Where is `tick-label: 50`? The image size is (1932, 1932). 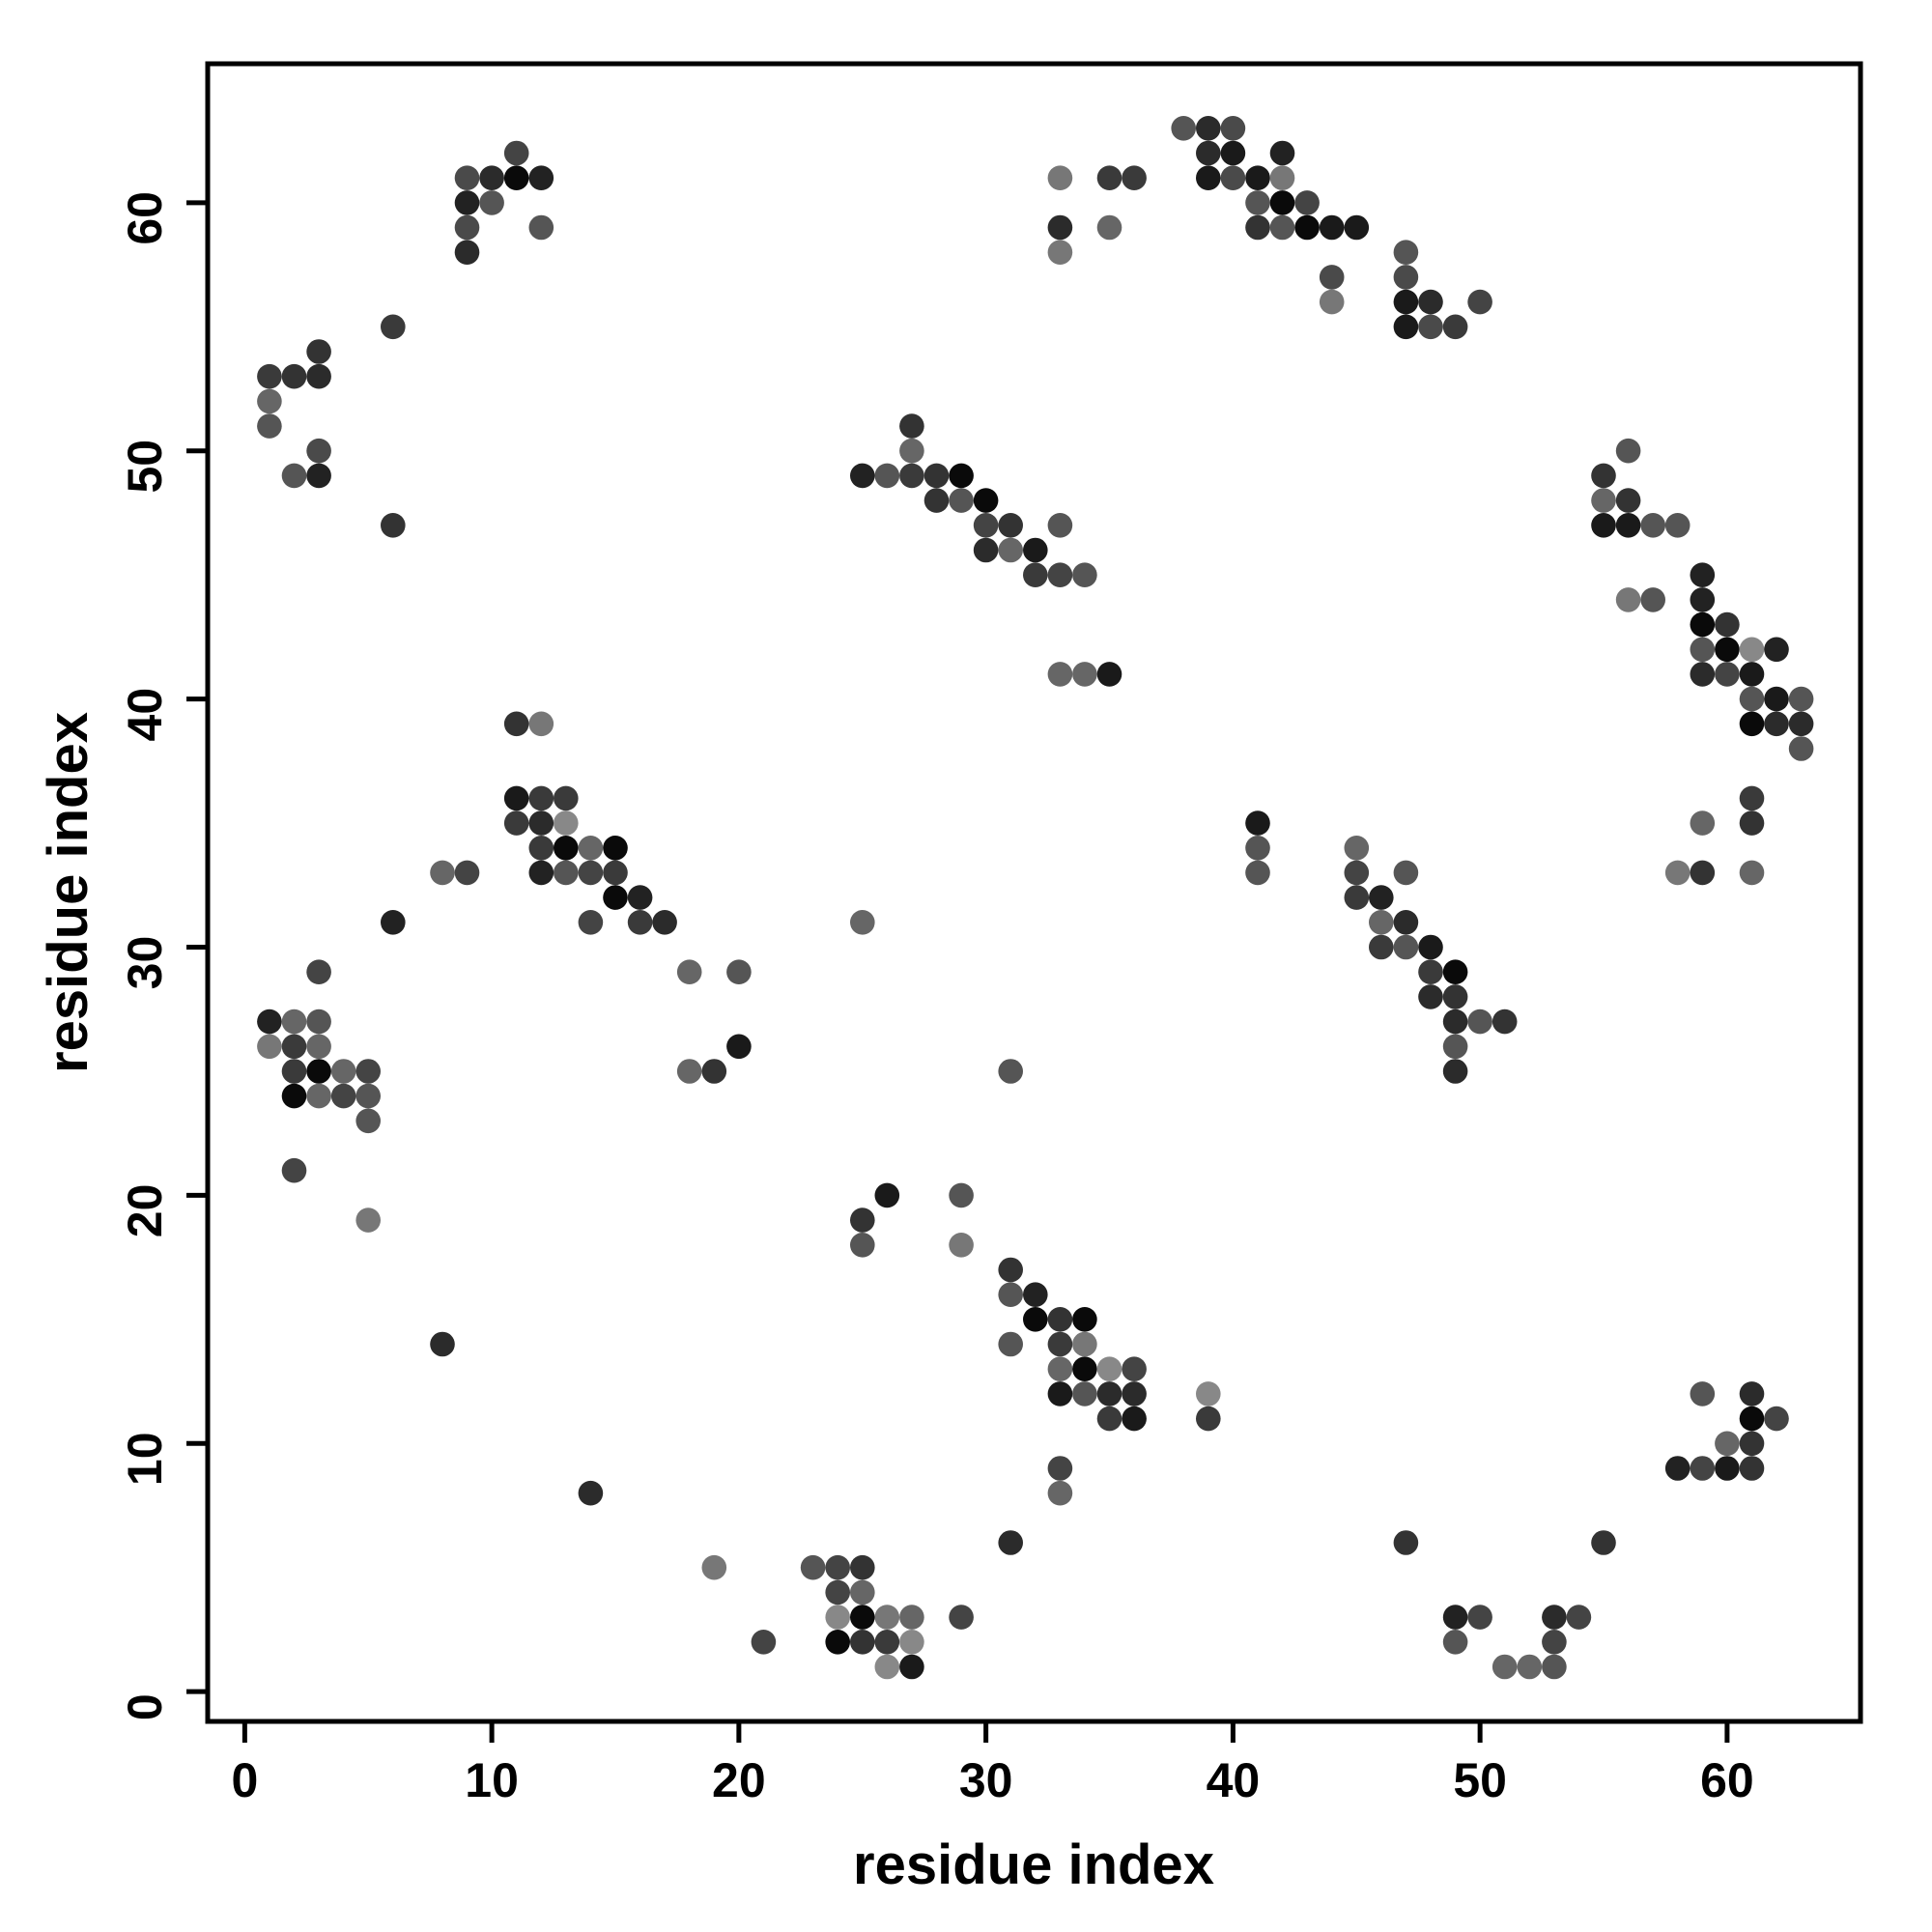
tick-label: 50 is located at coordinates (1480, 1780).